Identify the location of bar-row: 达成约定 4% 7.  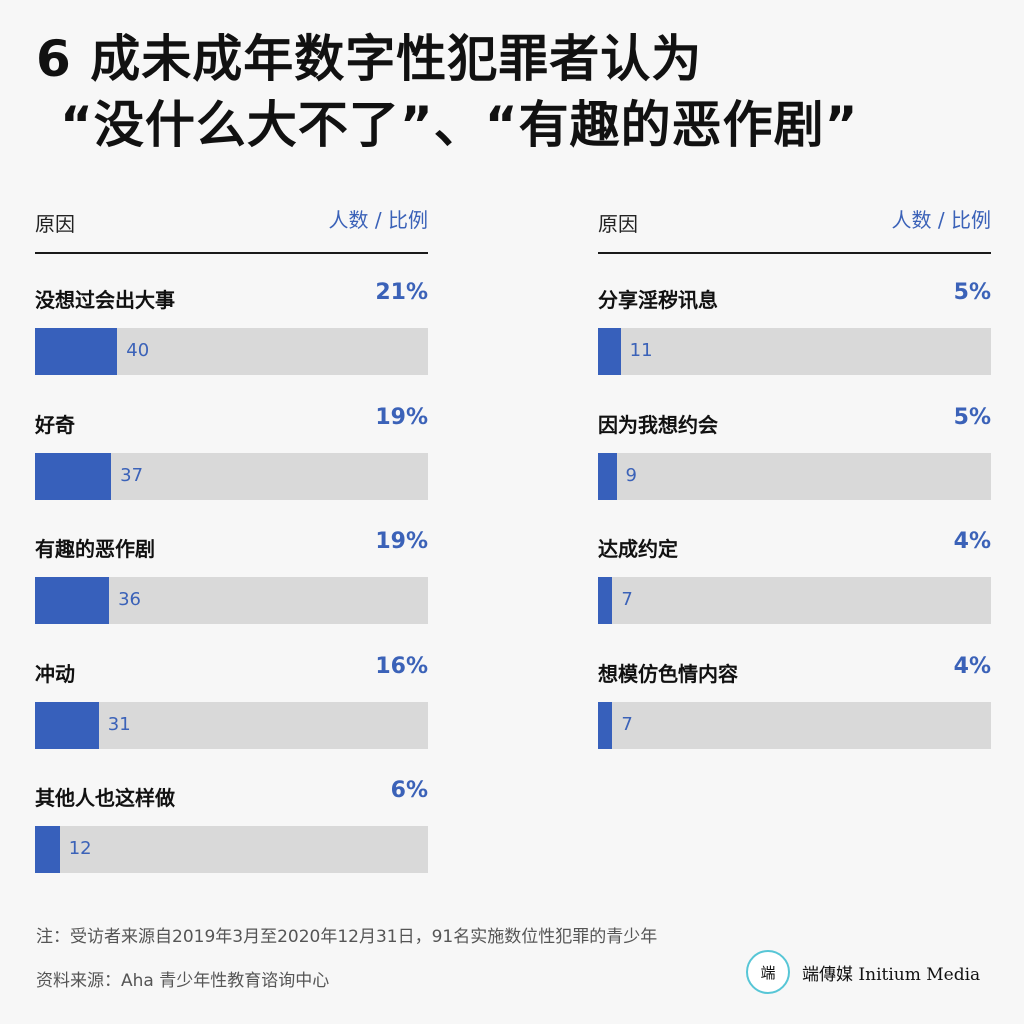
(794, 587).